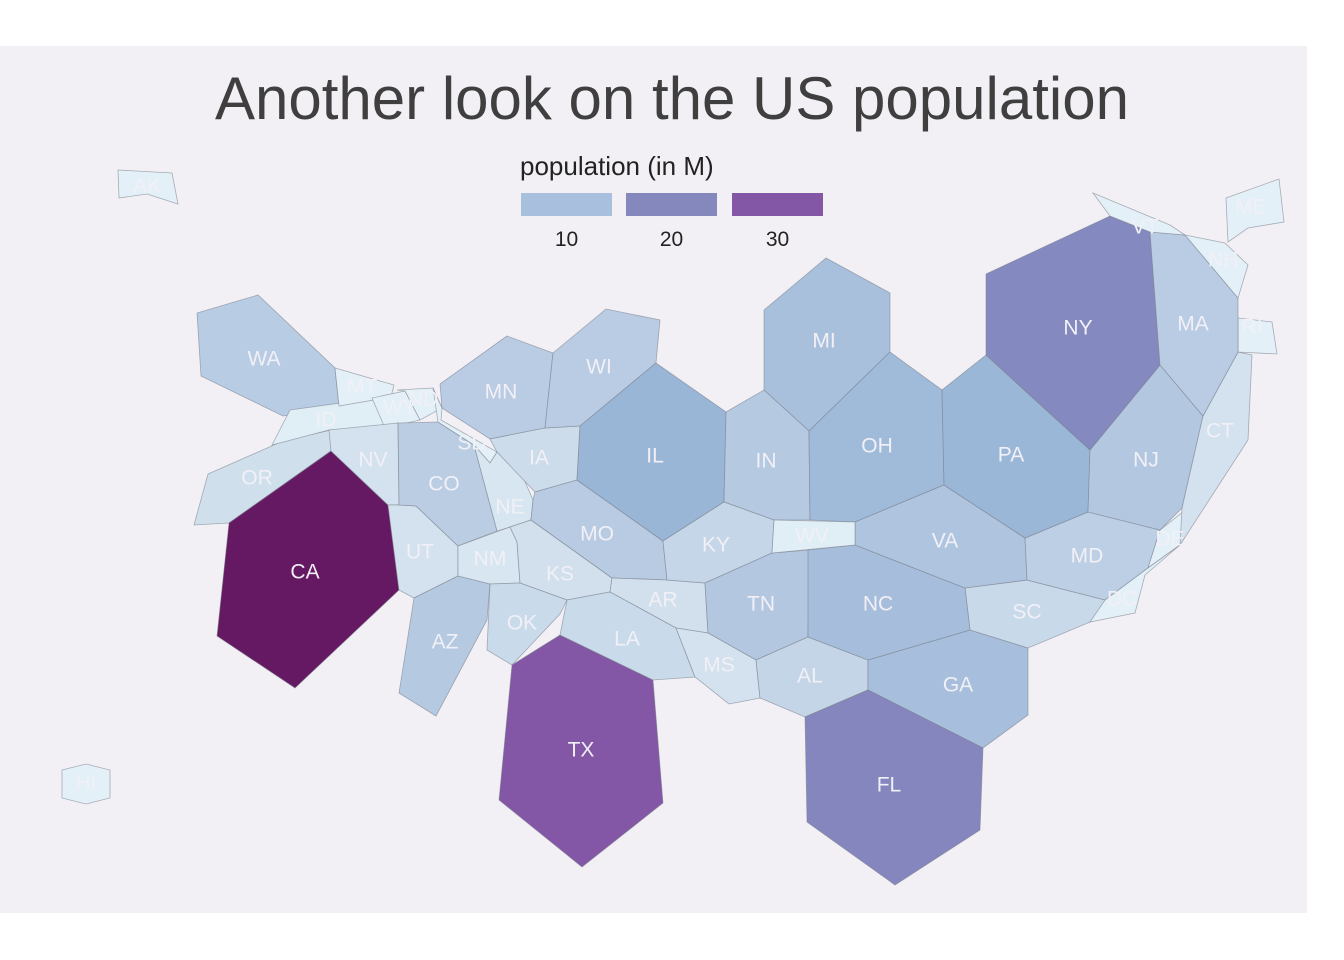  What do you see at coordinates (599, 367) in the screenshot?
I see `state-label-wi: WI` at bounding box center [599, 367].